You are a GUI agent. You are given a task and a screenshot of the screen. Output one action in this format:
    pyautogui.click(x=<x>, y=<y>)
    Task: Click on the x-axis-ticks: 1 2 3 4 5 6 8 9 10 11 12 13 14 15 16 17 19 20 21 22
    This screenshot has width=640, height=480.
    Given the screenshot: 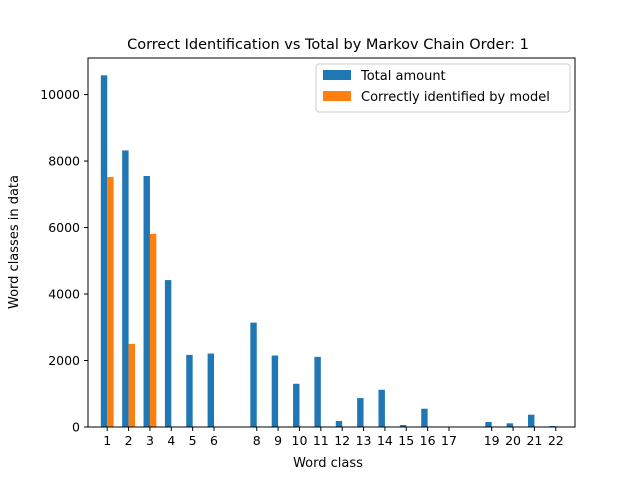 What is the action you would take?
    pyautogui.click(x=333, y=437)
    